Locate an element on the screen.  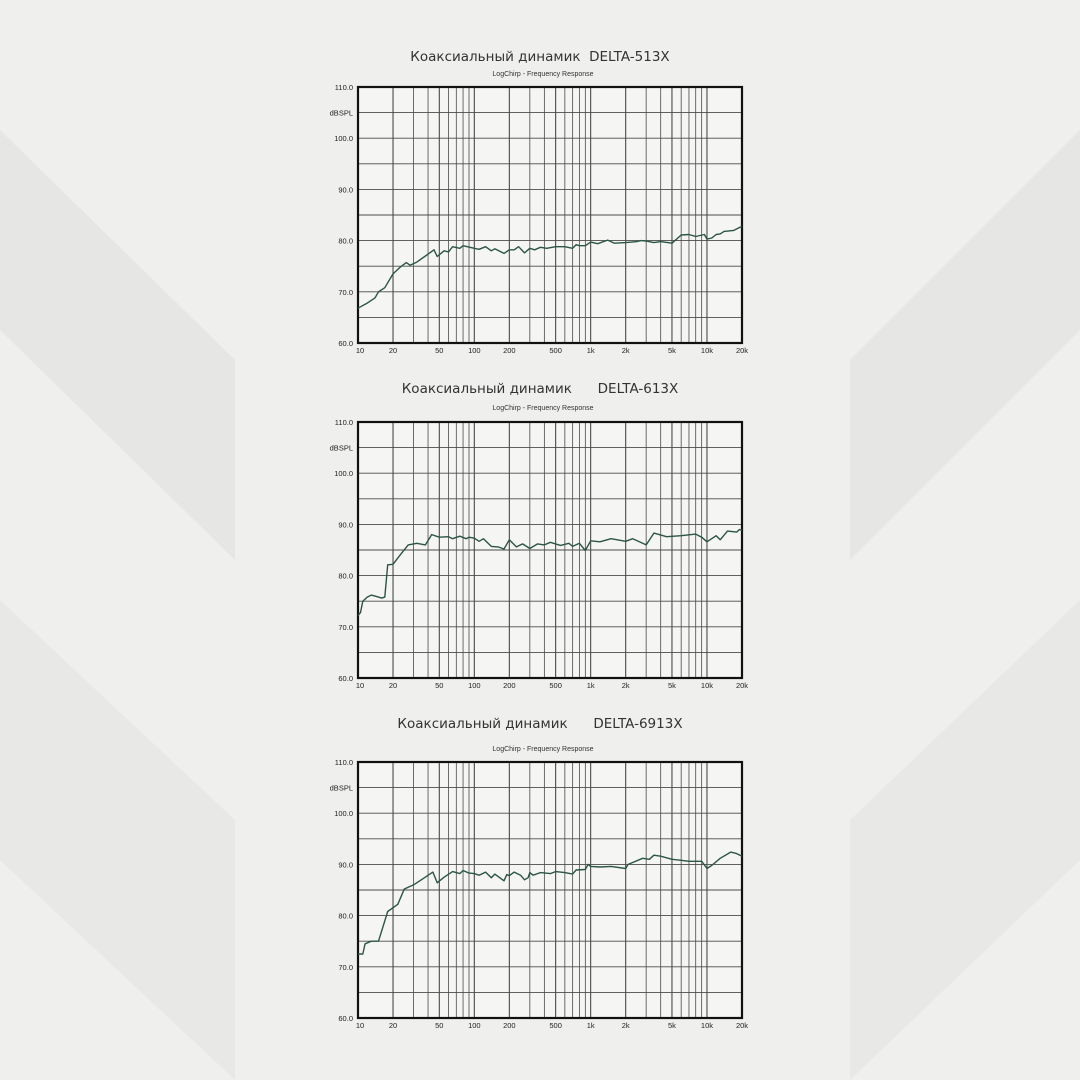
chart-subtitle-2: LogChirp - Frequency Response is located at coordinates (543, 408).